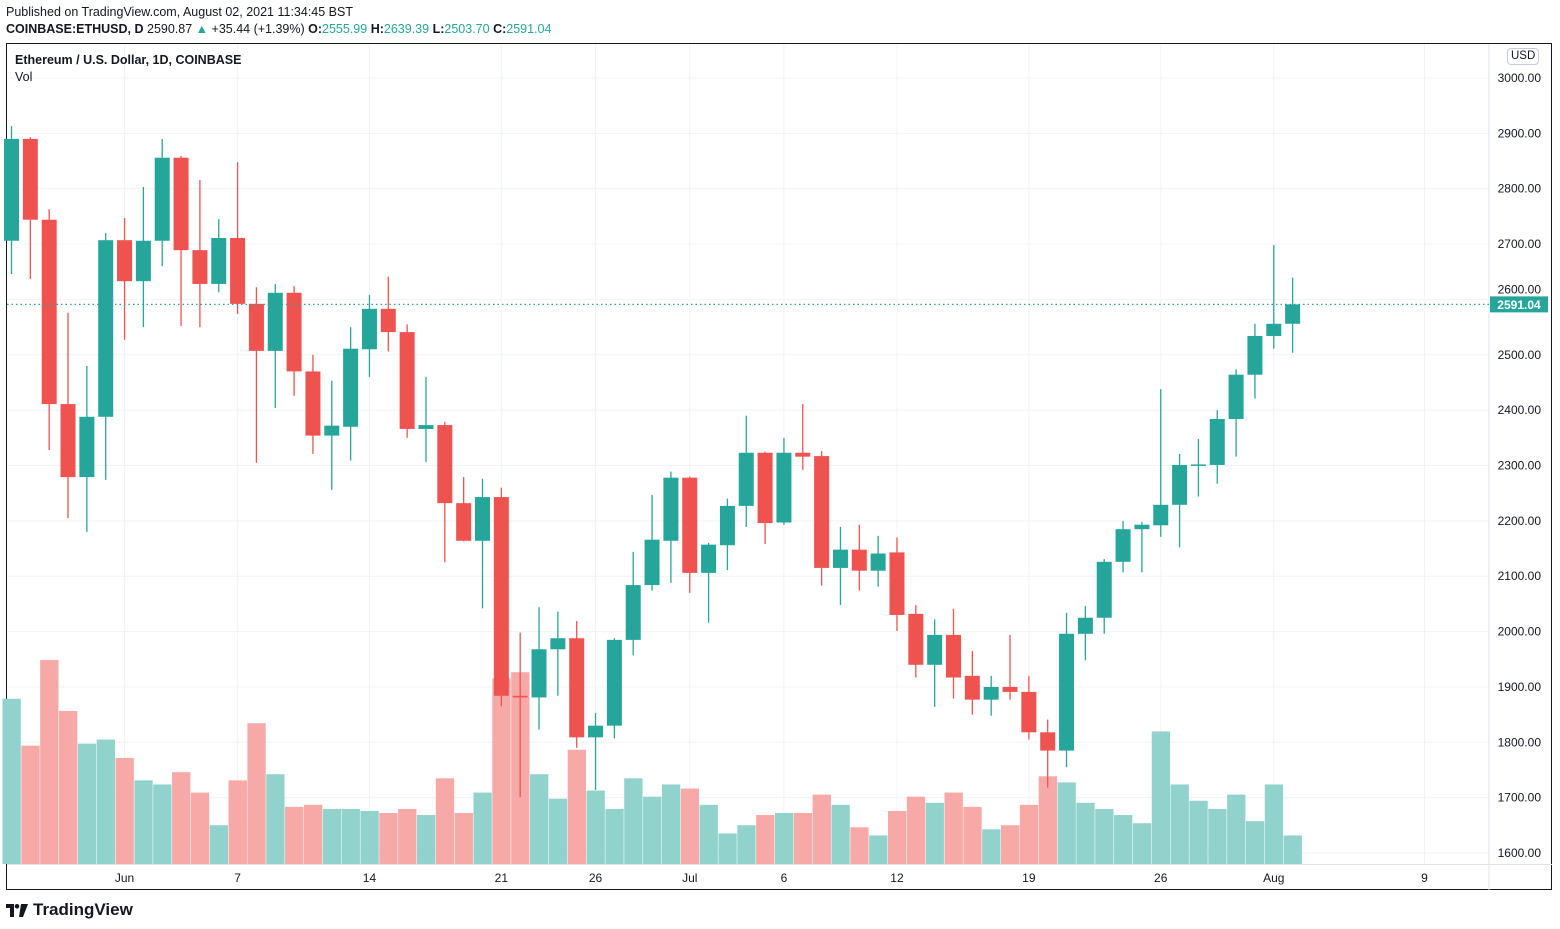  Describe the element at coordinates (124, 878) in the screenshot. I see `x-tick-label: Jun` at that location.